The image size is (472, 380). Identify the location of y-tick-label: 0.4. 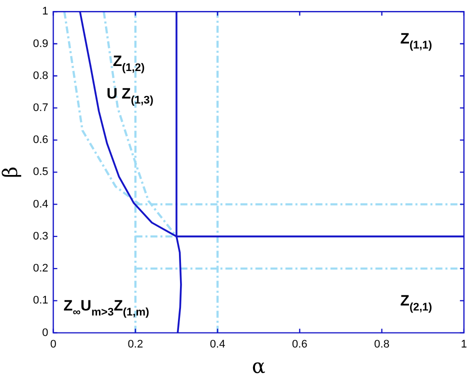
(40, 204).